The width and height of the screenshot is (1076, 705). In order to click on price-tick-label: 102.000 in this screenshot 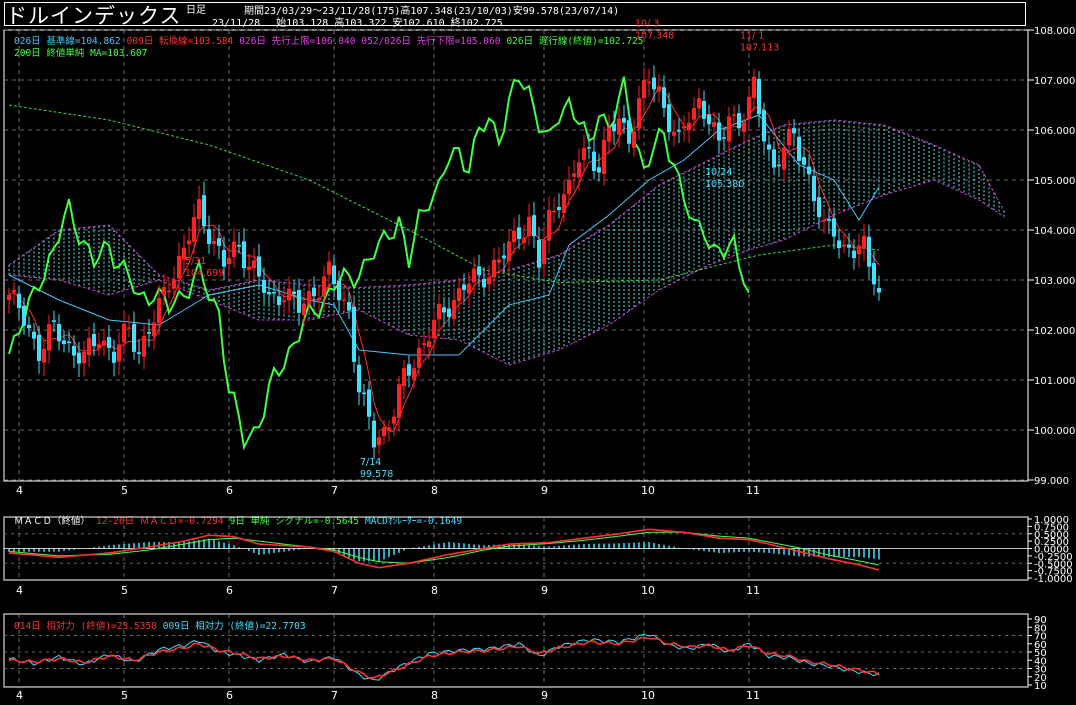, I will do `click(1054, 331)`.